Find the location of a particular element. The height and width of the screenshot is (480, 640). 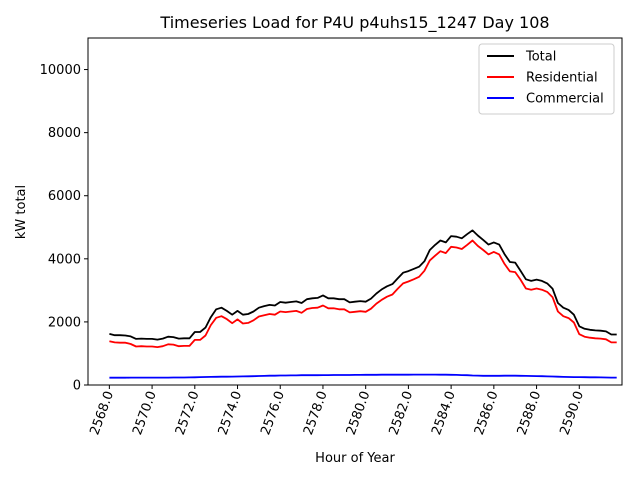

legend-label-residential: Residential is located at coordinates (562, 78).